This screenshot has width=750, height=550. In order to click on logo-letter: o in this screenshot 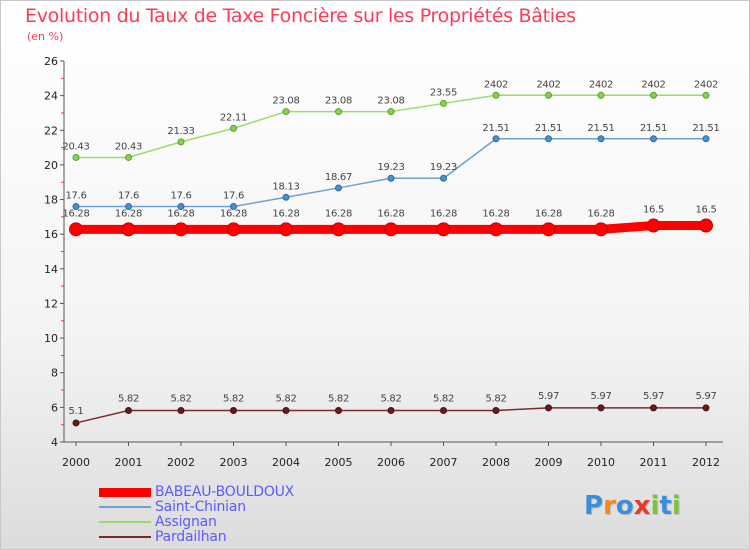, I will do `click(624, 506)`.